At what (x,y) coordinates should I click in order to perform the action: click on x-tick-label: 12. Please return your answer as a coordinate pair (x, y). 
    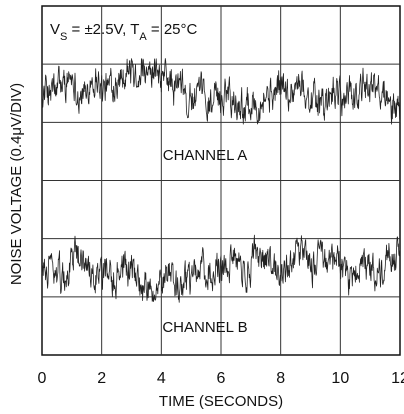
    Looking at the image, I should click on (397, 378).